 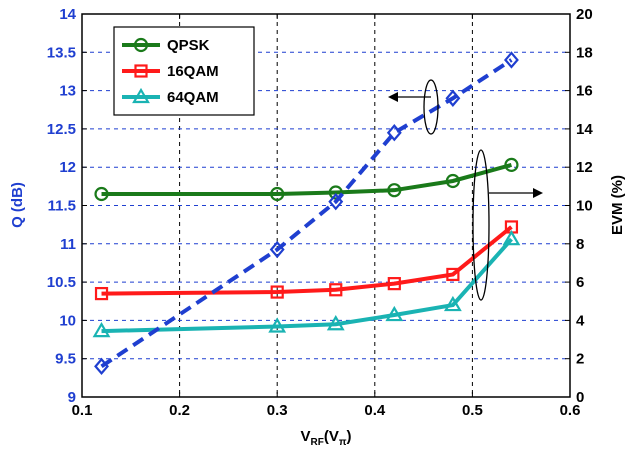 I want to click on legend-label: 64QAM, so click(x=193, y=97).